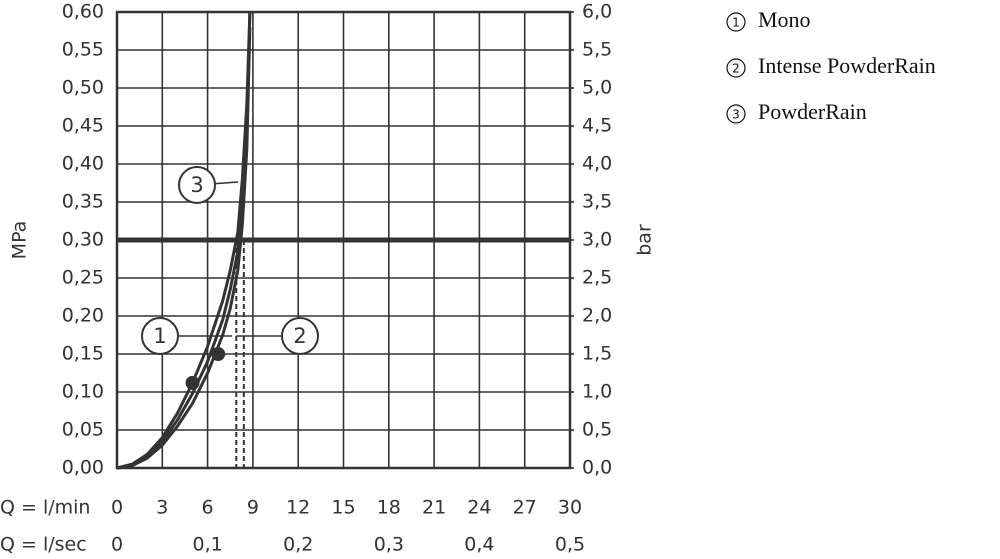  I want to click on callout-label: 1, so click(159, 336).